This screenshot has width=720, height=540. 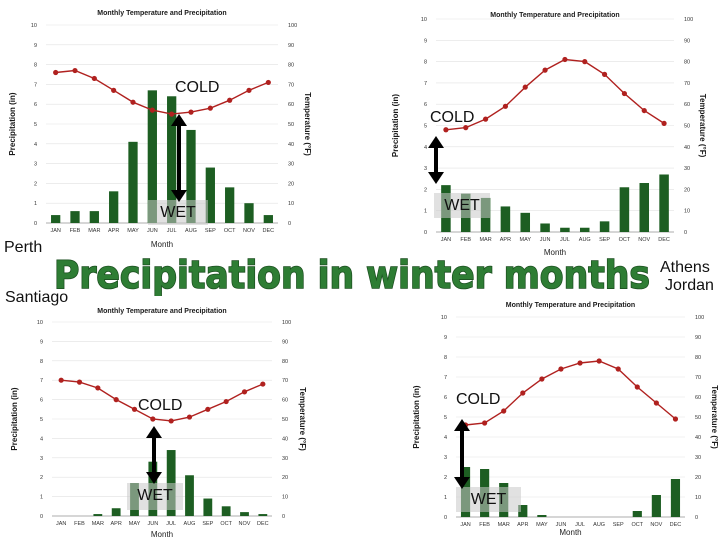 What do you see at coordinates (154, 432) in the screenshot?
I see `double-arrow-head-up` at bounding box center [154, 432].